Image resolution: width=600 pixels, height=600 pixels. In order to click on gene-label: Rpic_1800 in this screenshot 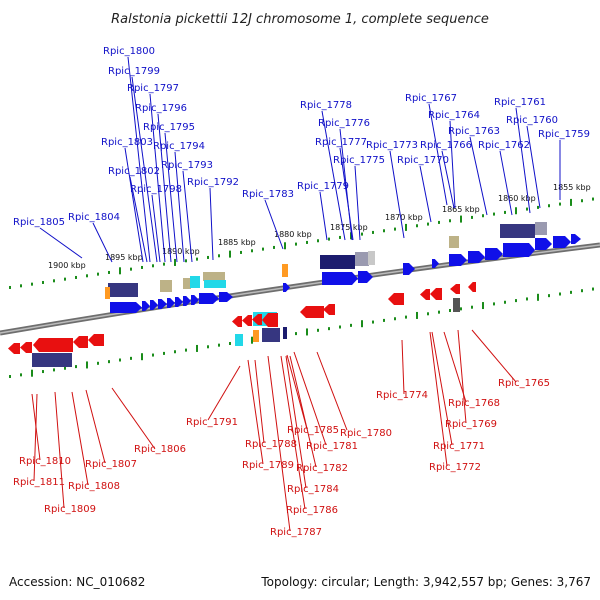, I will do `click(129, 51)`.